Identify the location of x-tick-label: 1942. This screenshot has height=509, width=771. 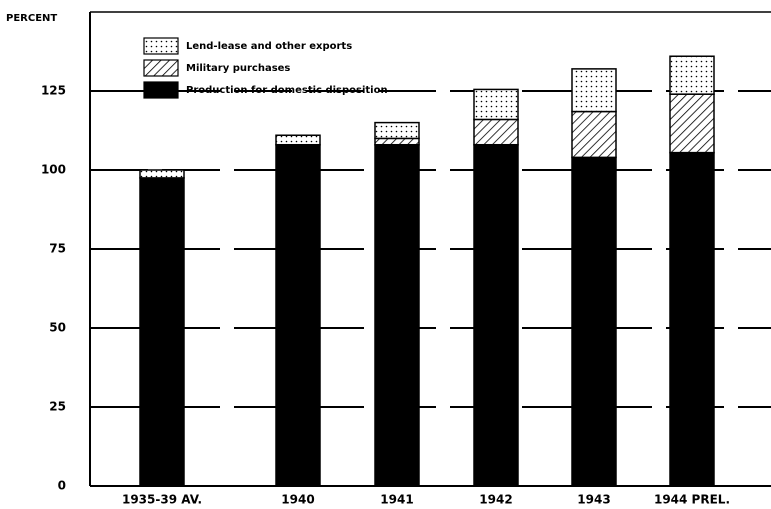
(495, 500).